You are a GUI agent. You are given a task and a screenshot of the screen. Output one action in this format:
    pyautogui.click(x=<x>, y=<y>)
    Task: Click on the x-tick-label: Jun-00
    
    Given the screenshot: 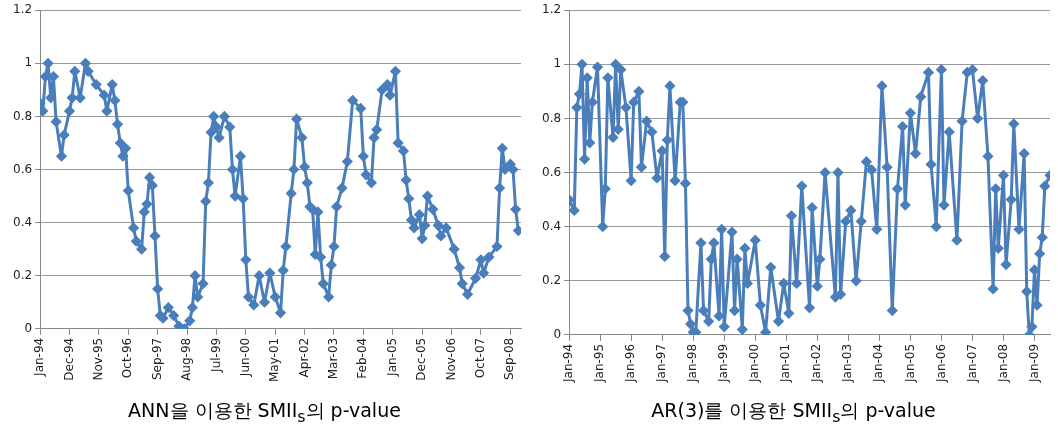 What is the action you would take?
    pyautogui.click(x=244, y=357)
    